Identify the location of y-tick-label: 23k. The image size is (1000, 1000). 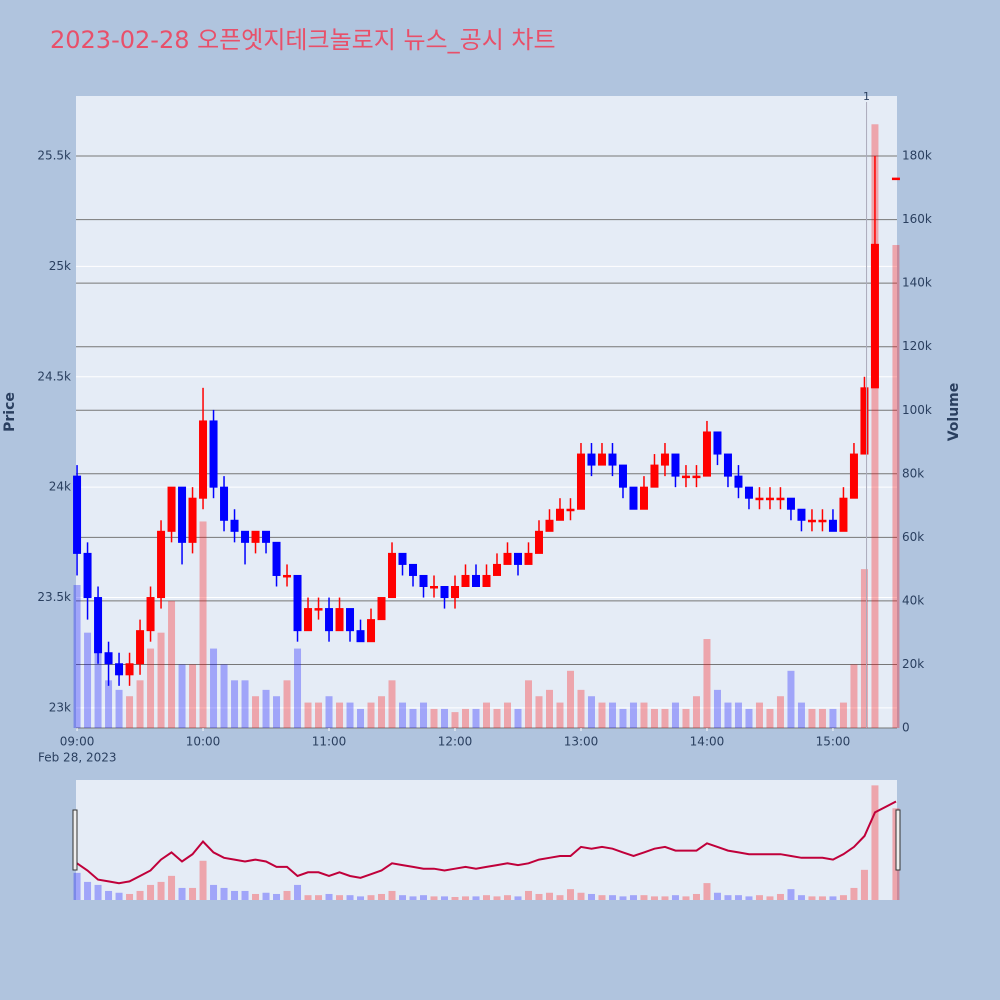
(60, 707).